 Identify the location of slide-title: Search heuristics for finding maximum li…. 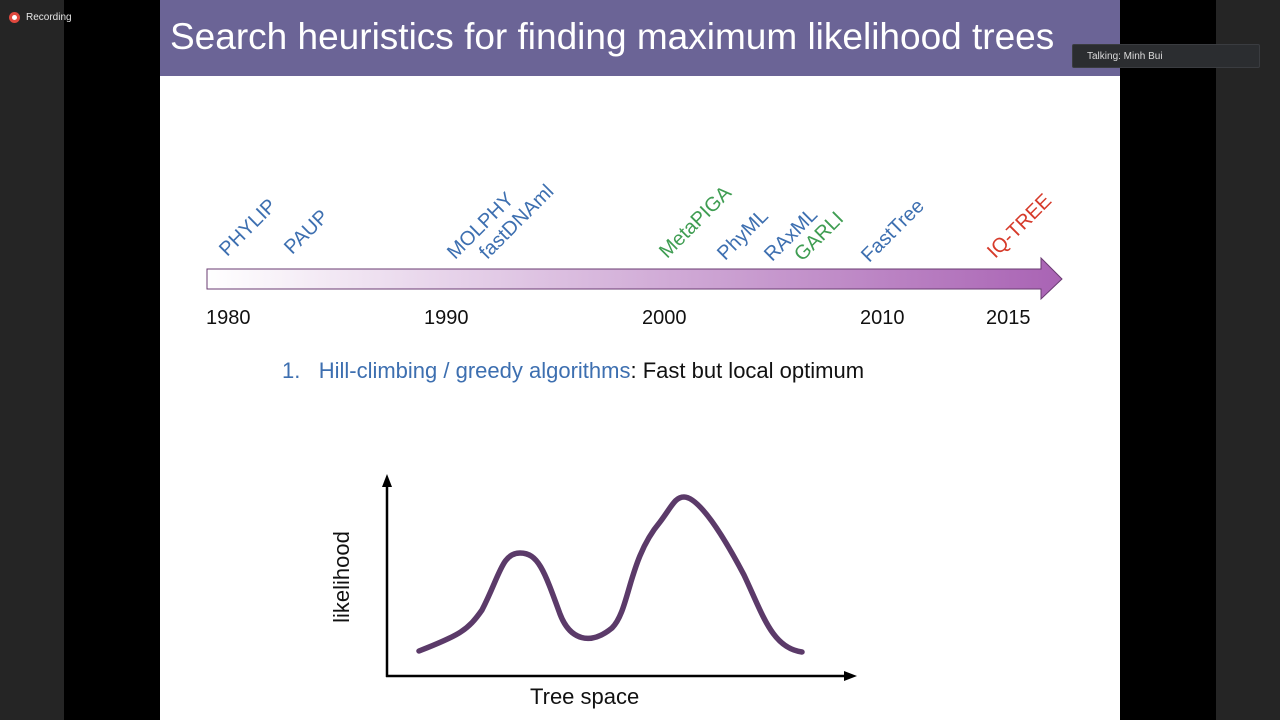
(612, 36).